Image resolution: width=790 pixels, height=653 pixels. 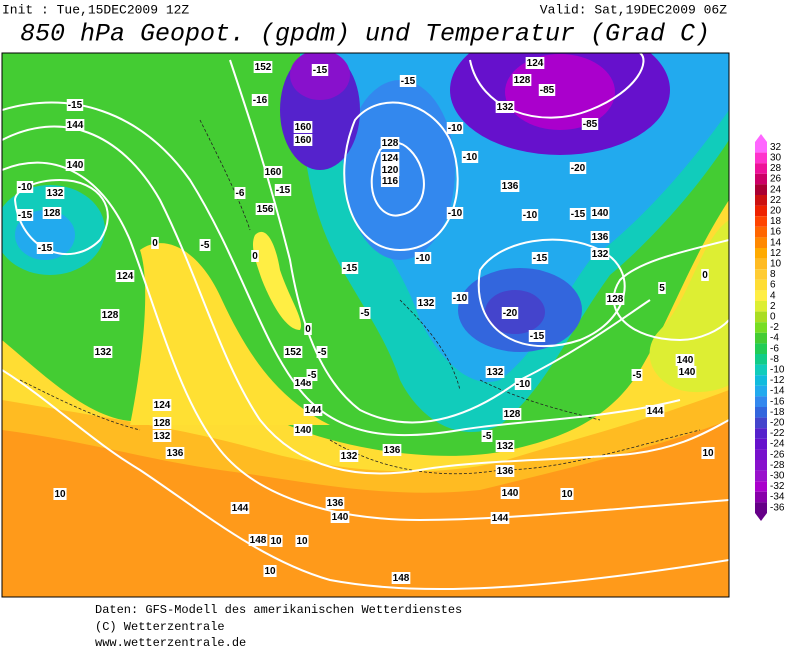 What do you see at coordinates (777, 412) in the screenshot?
I see `legend-label: -18` at bounding box center [777, 412].